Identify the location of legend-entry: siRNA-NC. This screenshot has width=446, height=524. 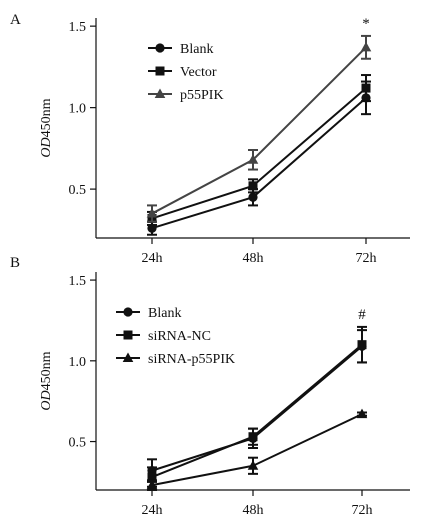
(163, 336).